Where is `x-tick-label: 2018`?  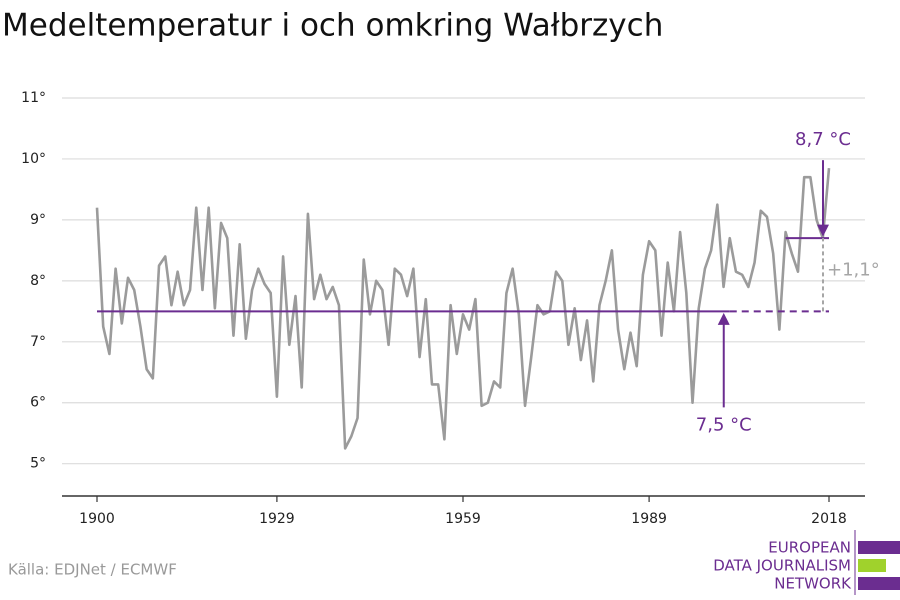 x-tick-label: 2018 is located at coordinates (829, 519).